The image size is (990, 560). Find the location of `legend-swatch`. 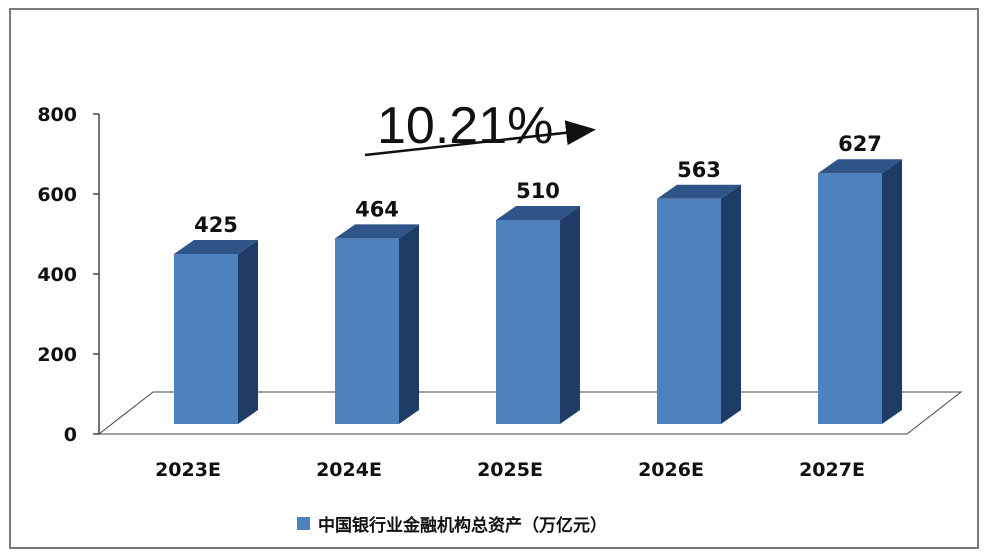

legend-swatch is located at coordinates (303, 523).